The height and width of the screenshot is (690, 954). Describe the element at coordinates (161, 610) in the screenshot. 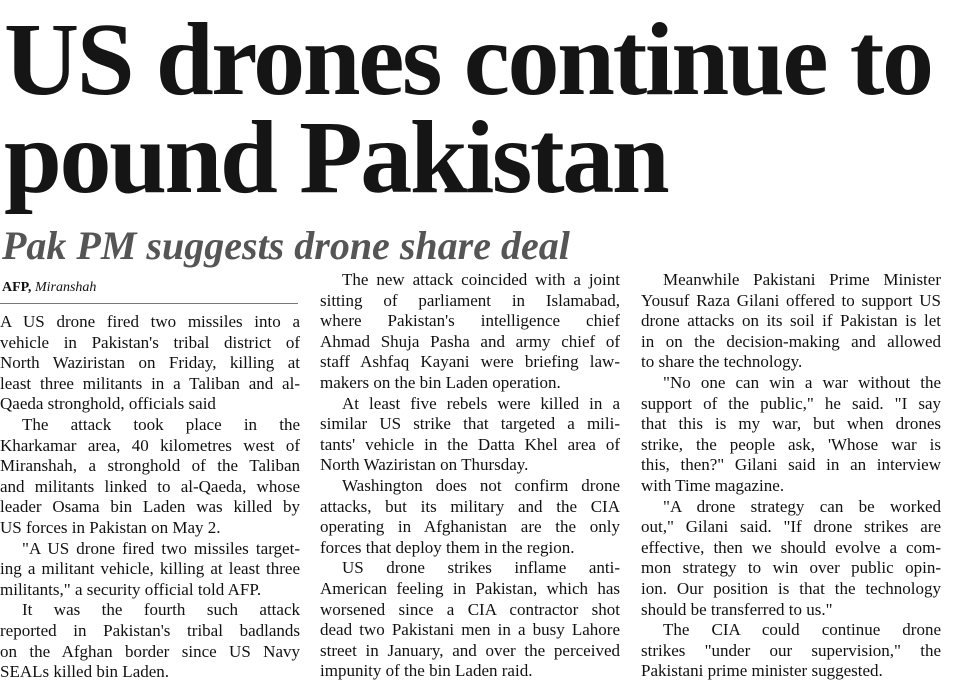

I see `text-line: It was the fourth such attack` at that location.